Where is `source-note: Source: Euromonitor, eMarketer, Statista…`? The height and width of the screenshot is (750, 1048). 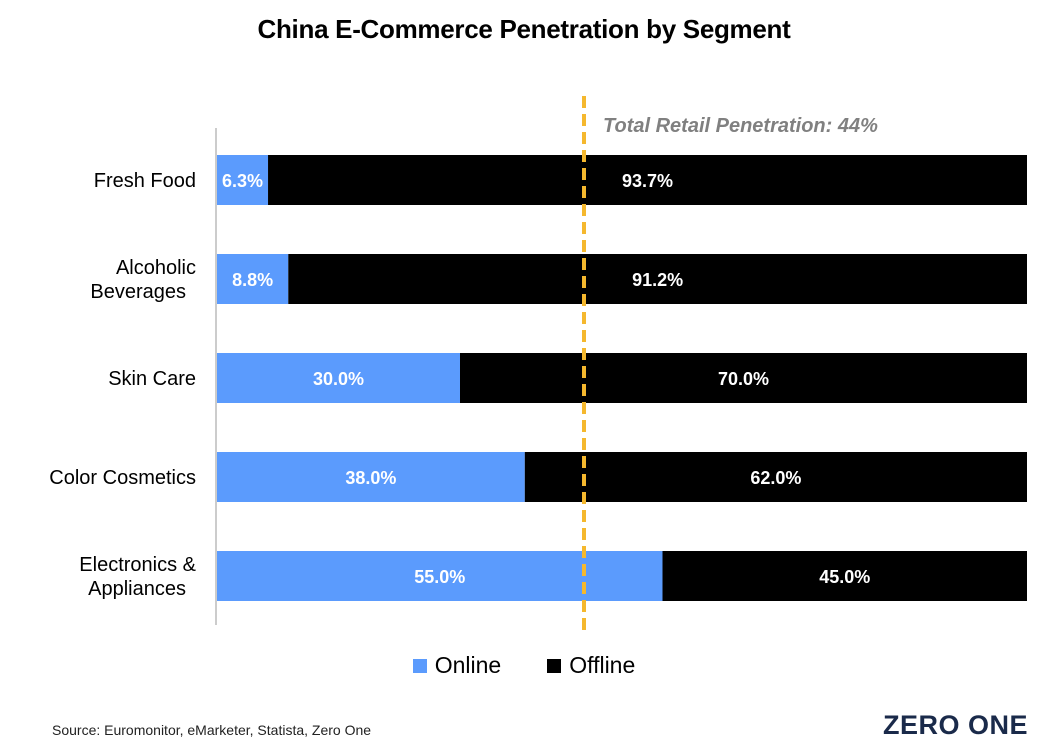
source-note: Source: Euromonitor, eMarketer, Statista… is located at coordinates (212, 730).